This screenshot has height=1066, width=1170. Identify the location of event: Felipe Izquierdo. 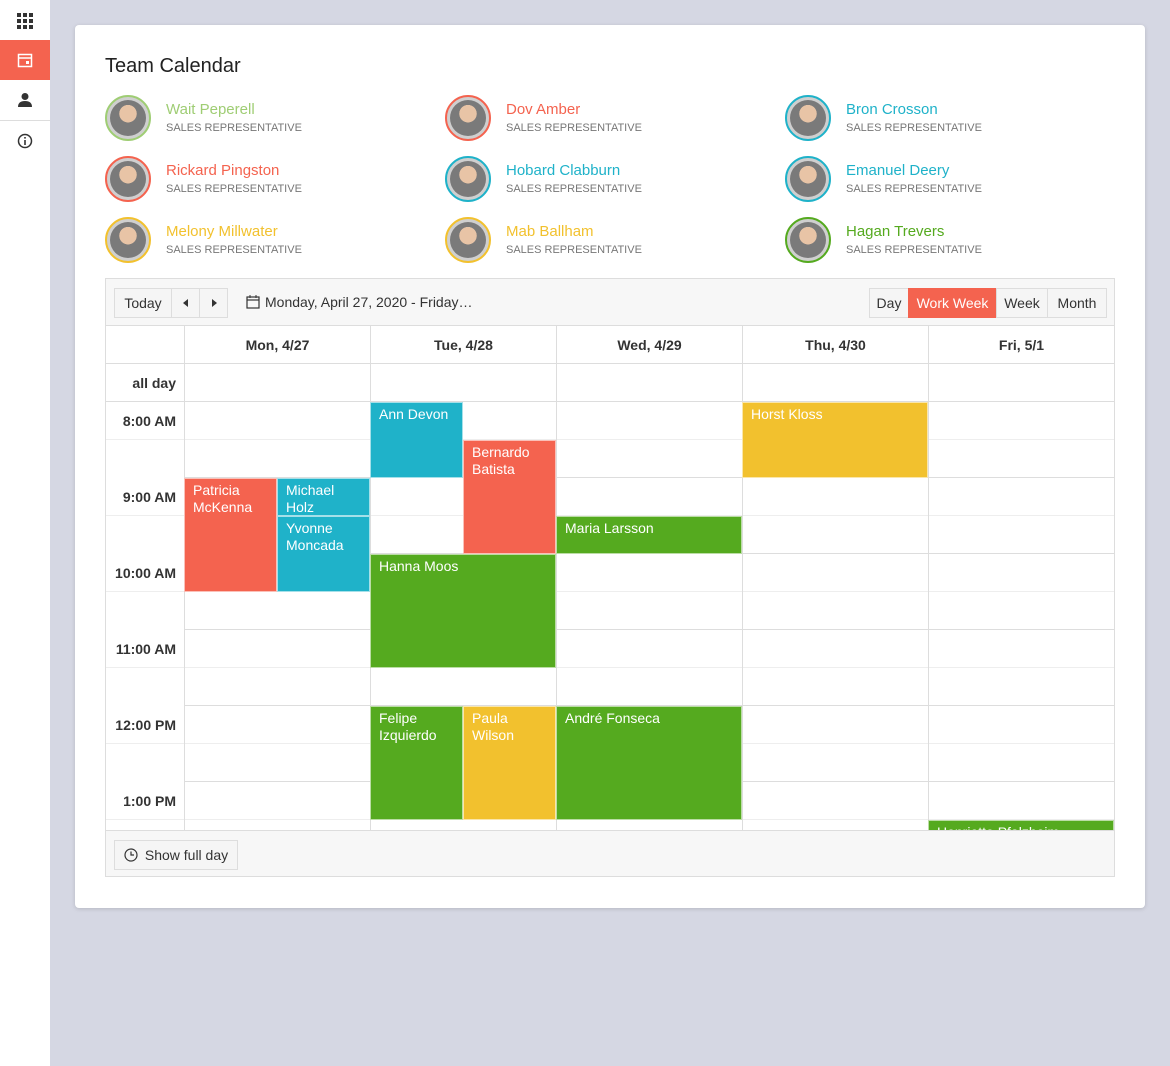
(416, 763).